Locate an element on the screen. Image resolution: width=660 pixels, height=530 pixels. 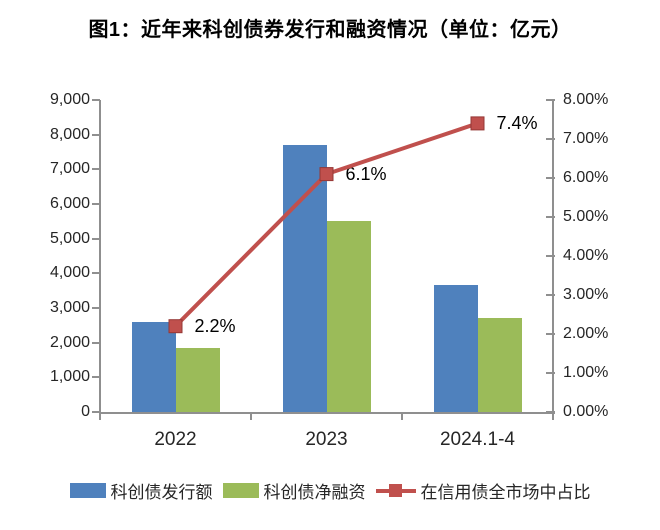
bar-issuance-2023 is located at coordinates (304, 278).